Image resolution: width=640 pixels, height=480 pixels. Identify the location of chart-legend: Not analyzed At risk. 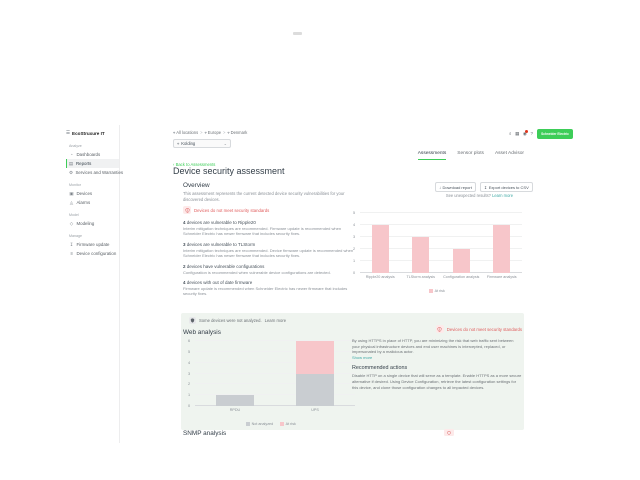
(271, 424).